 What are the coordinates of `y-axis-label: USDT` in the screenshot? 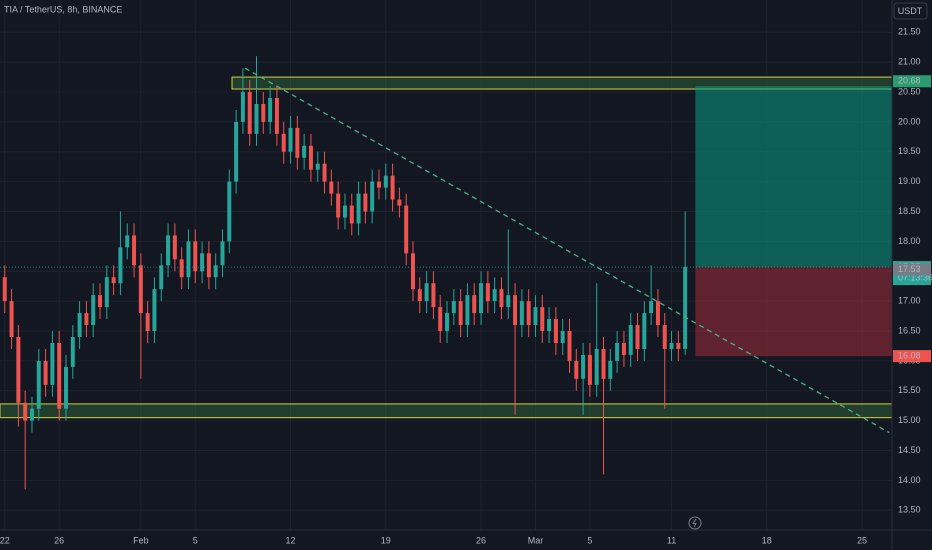 It's located at (910, 11).